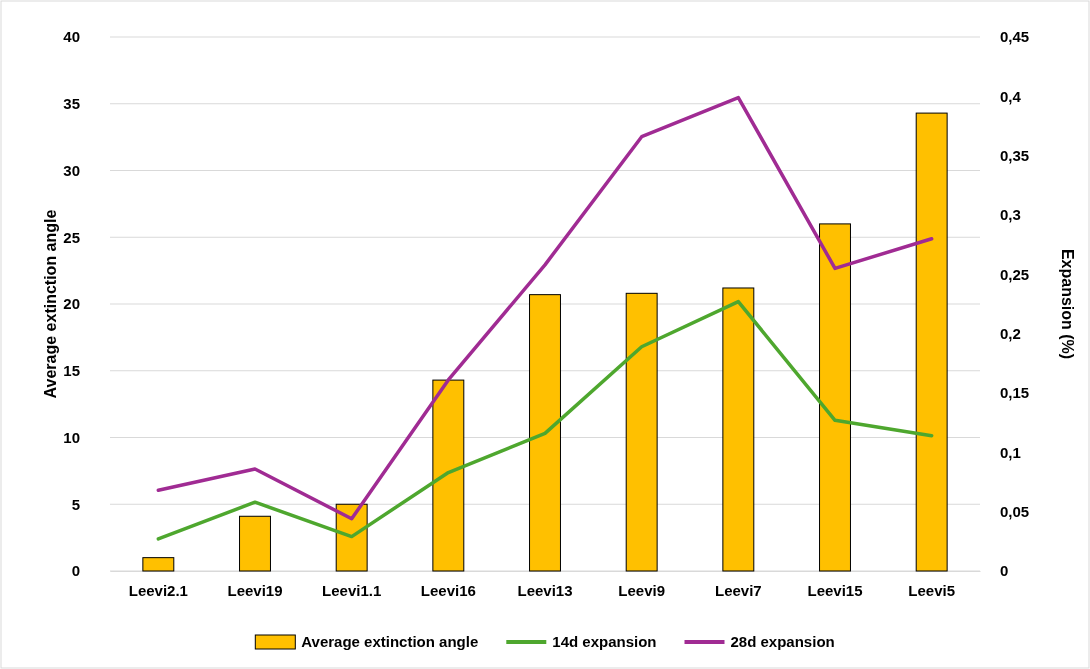 Image resolution: width=1090 pixels, height=669 pixels. Describe the element at coordinates (1011, 96) in the screenshot. I see `y2-tick-label: 0,4` at that location.